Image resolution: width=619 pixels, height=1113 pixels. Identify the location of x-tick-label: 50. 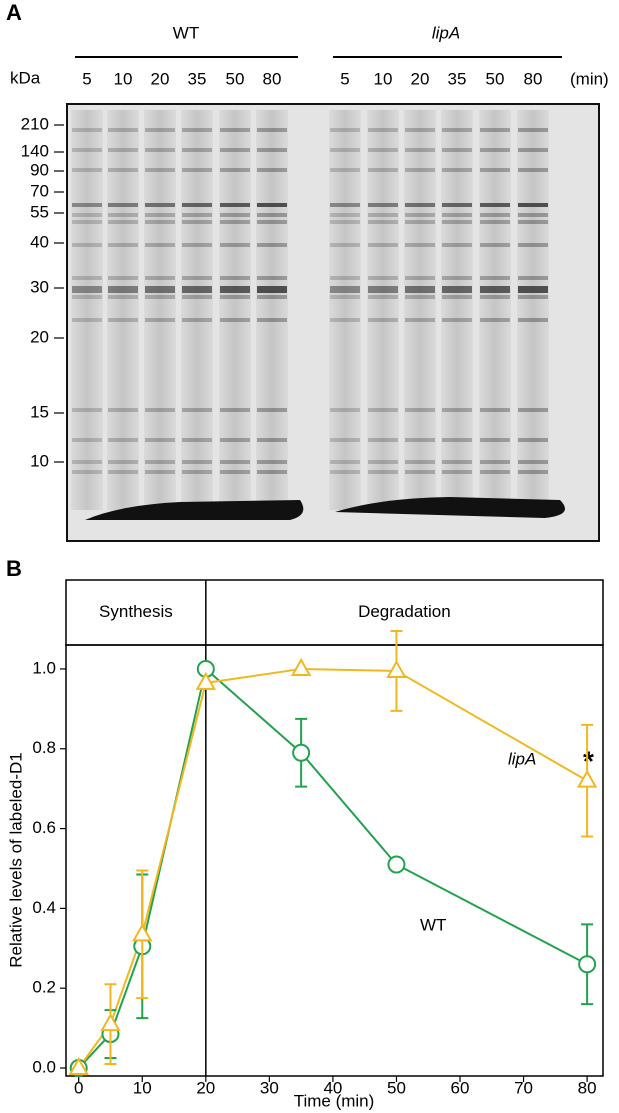
(396, 1087).